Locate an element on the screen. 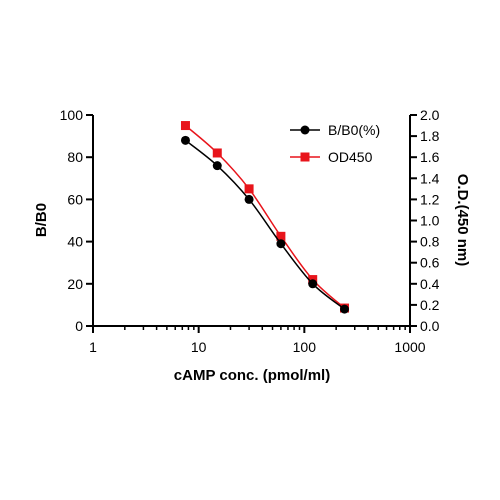 The width and height of the screenshot is (500, 500). x-axis-label: cAMP conc. (pmol/ml) is located at coordinates (252, 375).